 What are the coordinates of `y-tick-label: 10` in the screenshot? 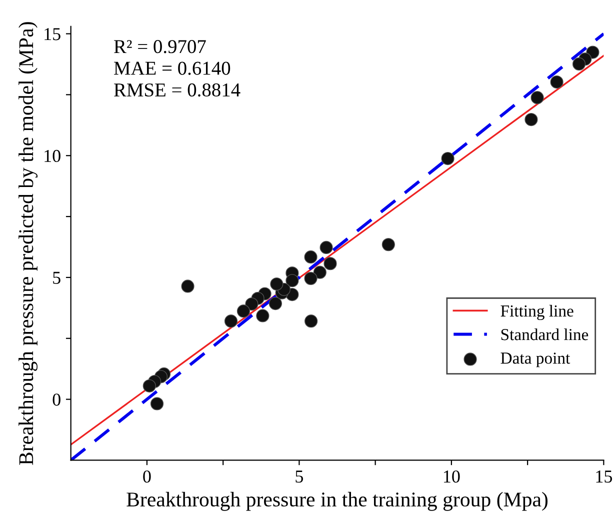 It's located at (52, 156).